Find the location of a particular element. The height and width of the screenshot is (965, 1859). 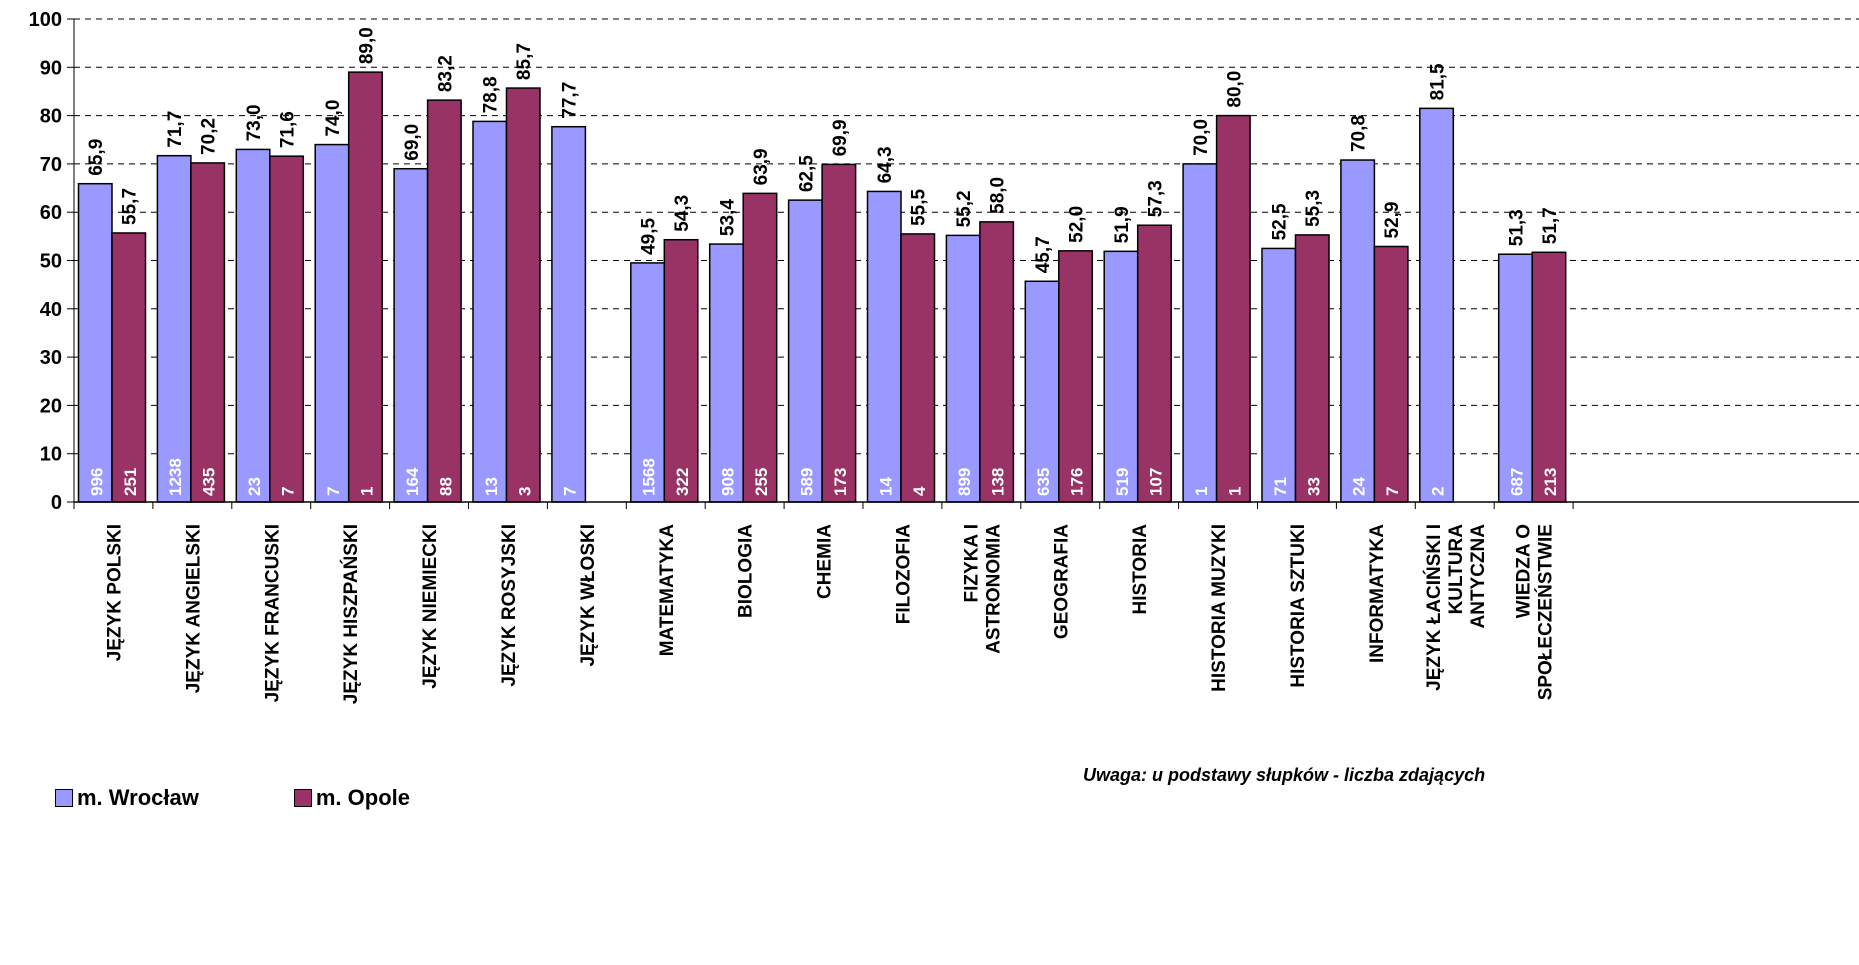

data-label: 71,6 is located at coordinates (288, 129).